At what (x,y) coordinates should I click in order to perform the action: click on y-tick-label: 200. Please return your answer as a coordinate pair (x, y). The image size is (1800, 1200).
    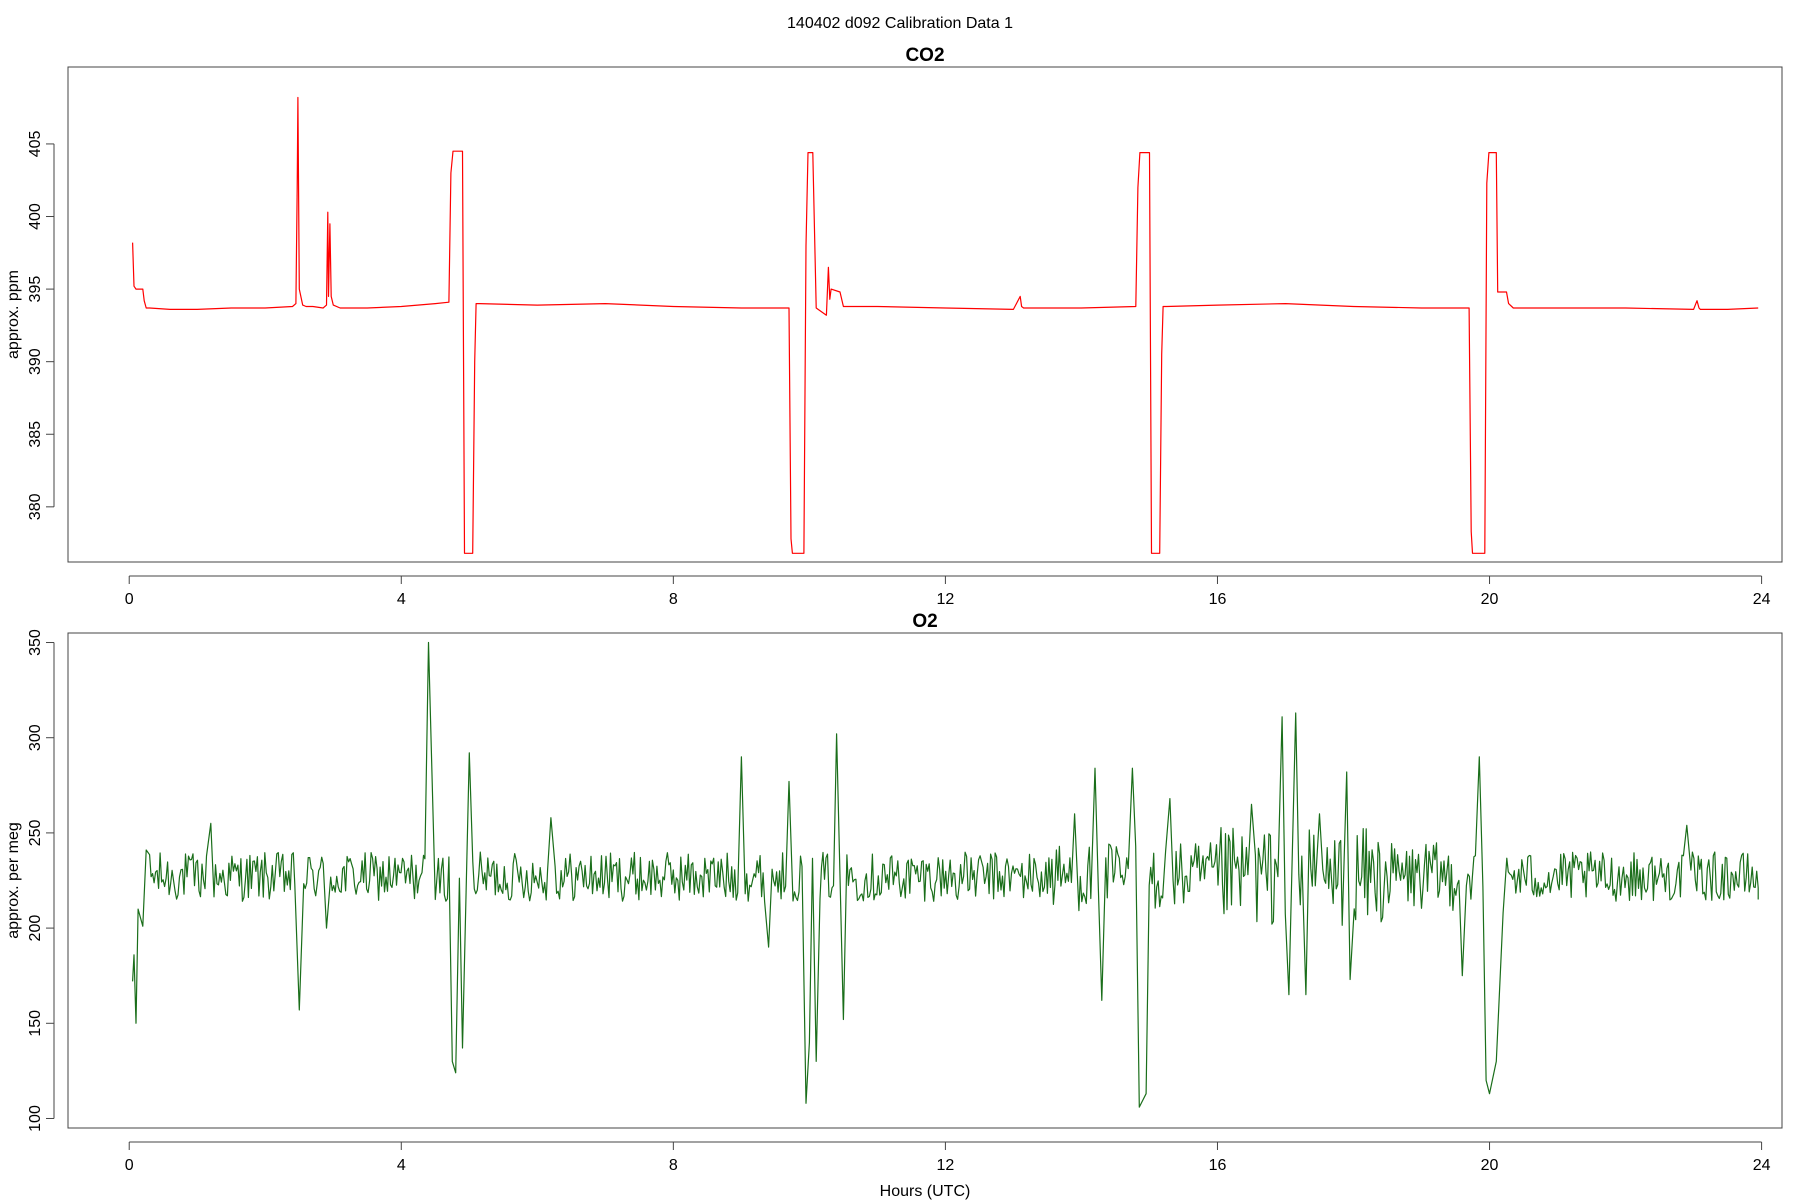
    Looking at the image, I should click on (35, 928).